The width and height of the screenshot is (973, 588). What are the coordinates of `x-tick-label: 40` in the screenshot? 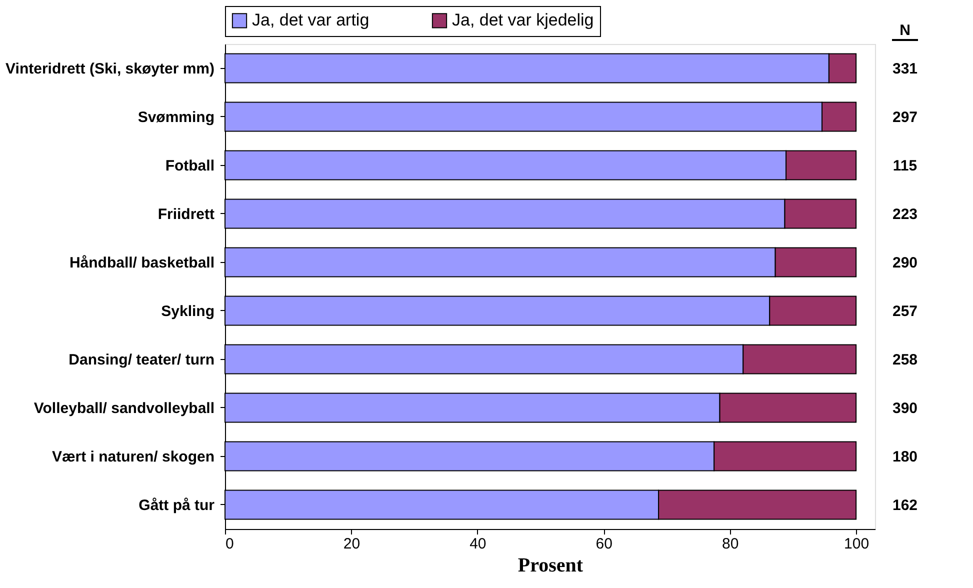 It's located at (478, 544).